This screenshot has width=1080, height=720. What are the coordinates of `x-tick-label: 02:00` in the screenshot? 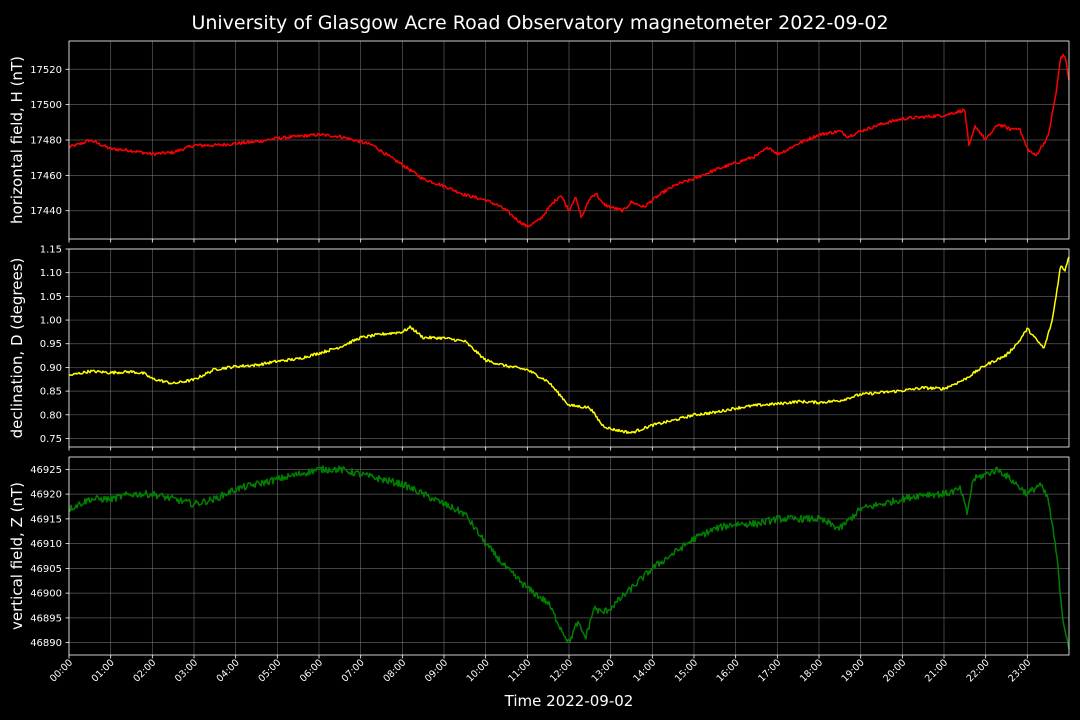 It's located at (144, 670).